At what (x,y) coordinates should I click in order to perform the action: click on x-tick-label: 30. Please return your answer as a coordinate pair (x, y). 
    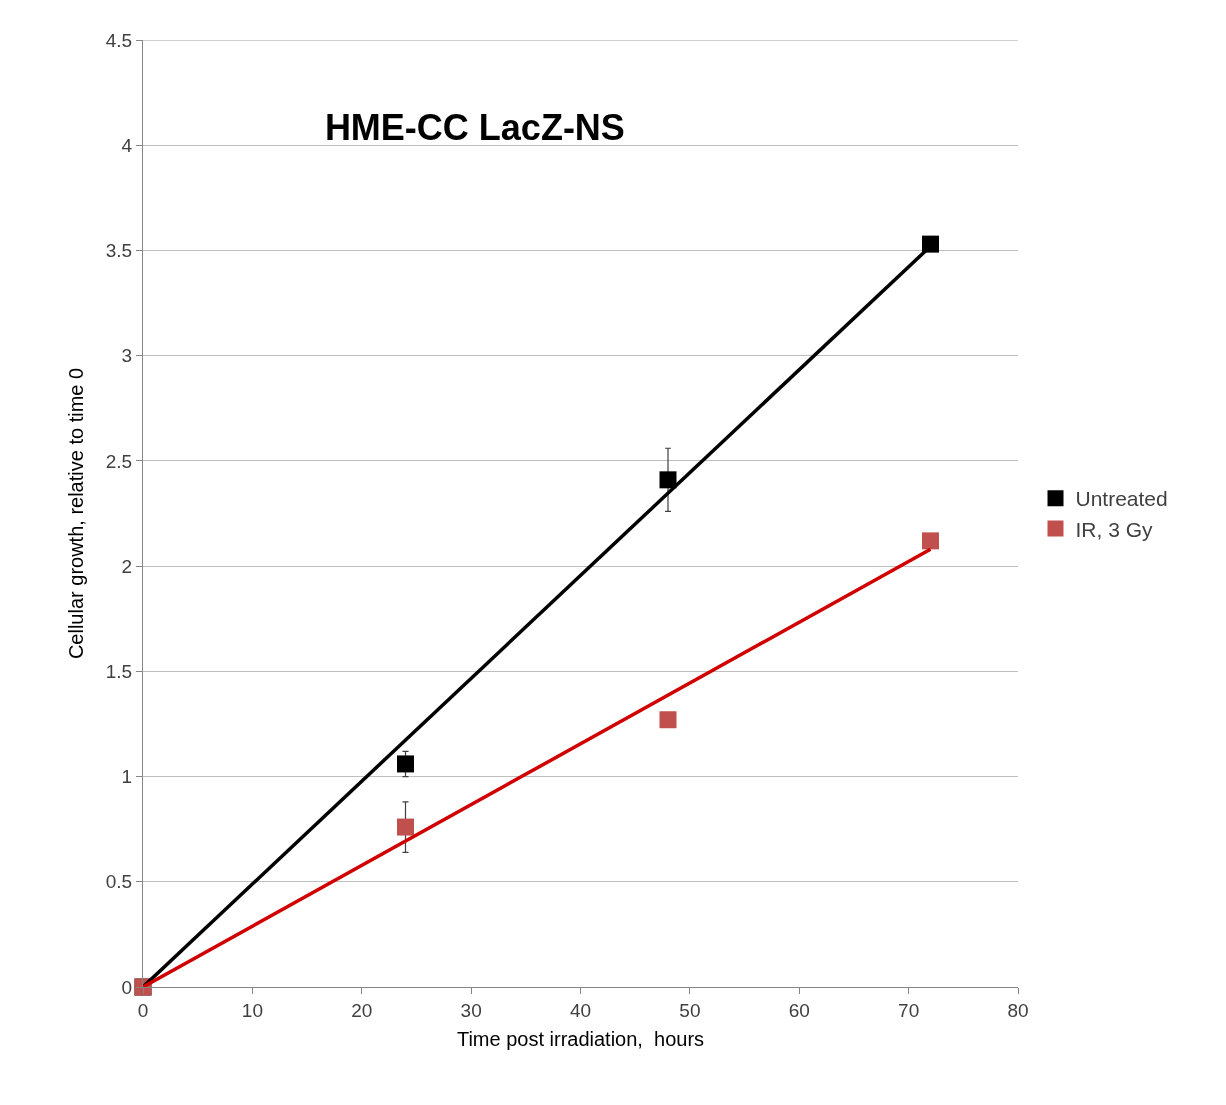
    Looking at the image, I should click on (471, 1010).